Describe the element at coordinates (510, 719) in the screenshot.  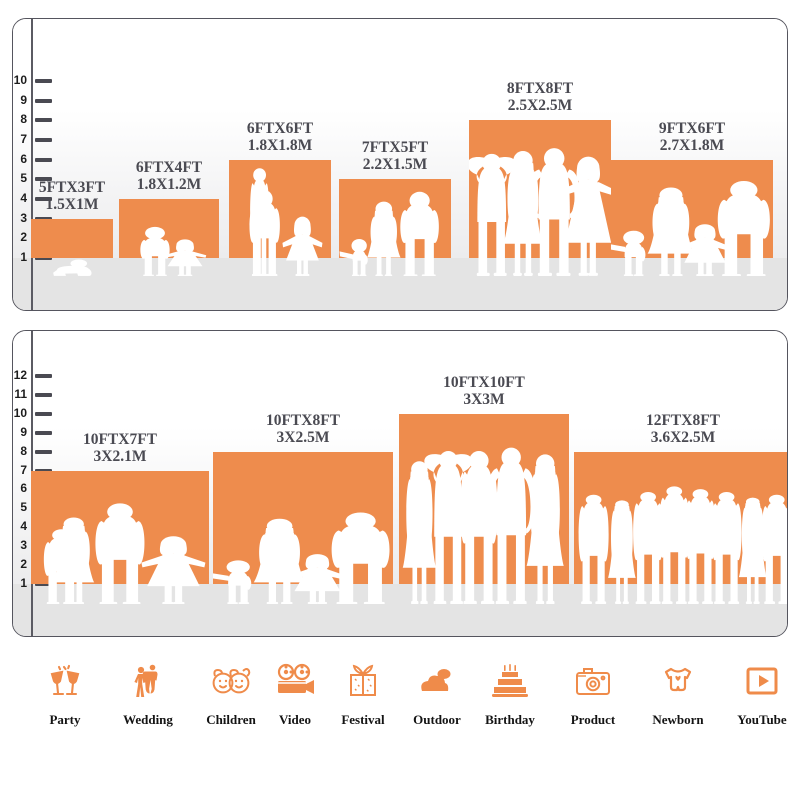
I see `usecase-label: Birthday` at that location.